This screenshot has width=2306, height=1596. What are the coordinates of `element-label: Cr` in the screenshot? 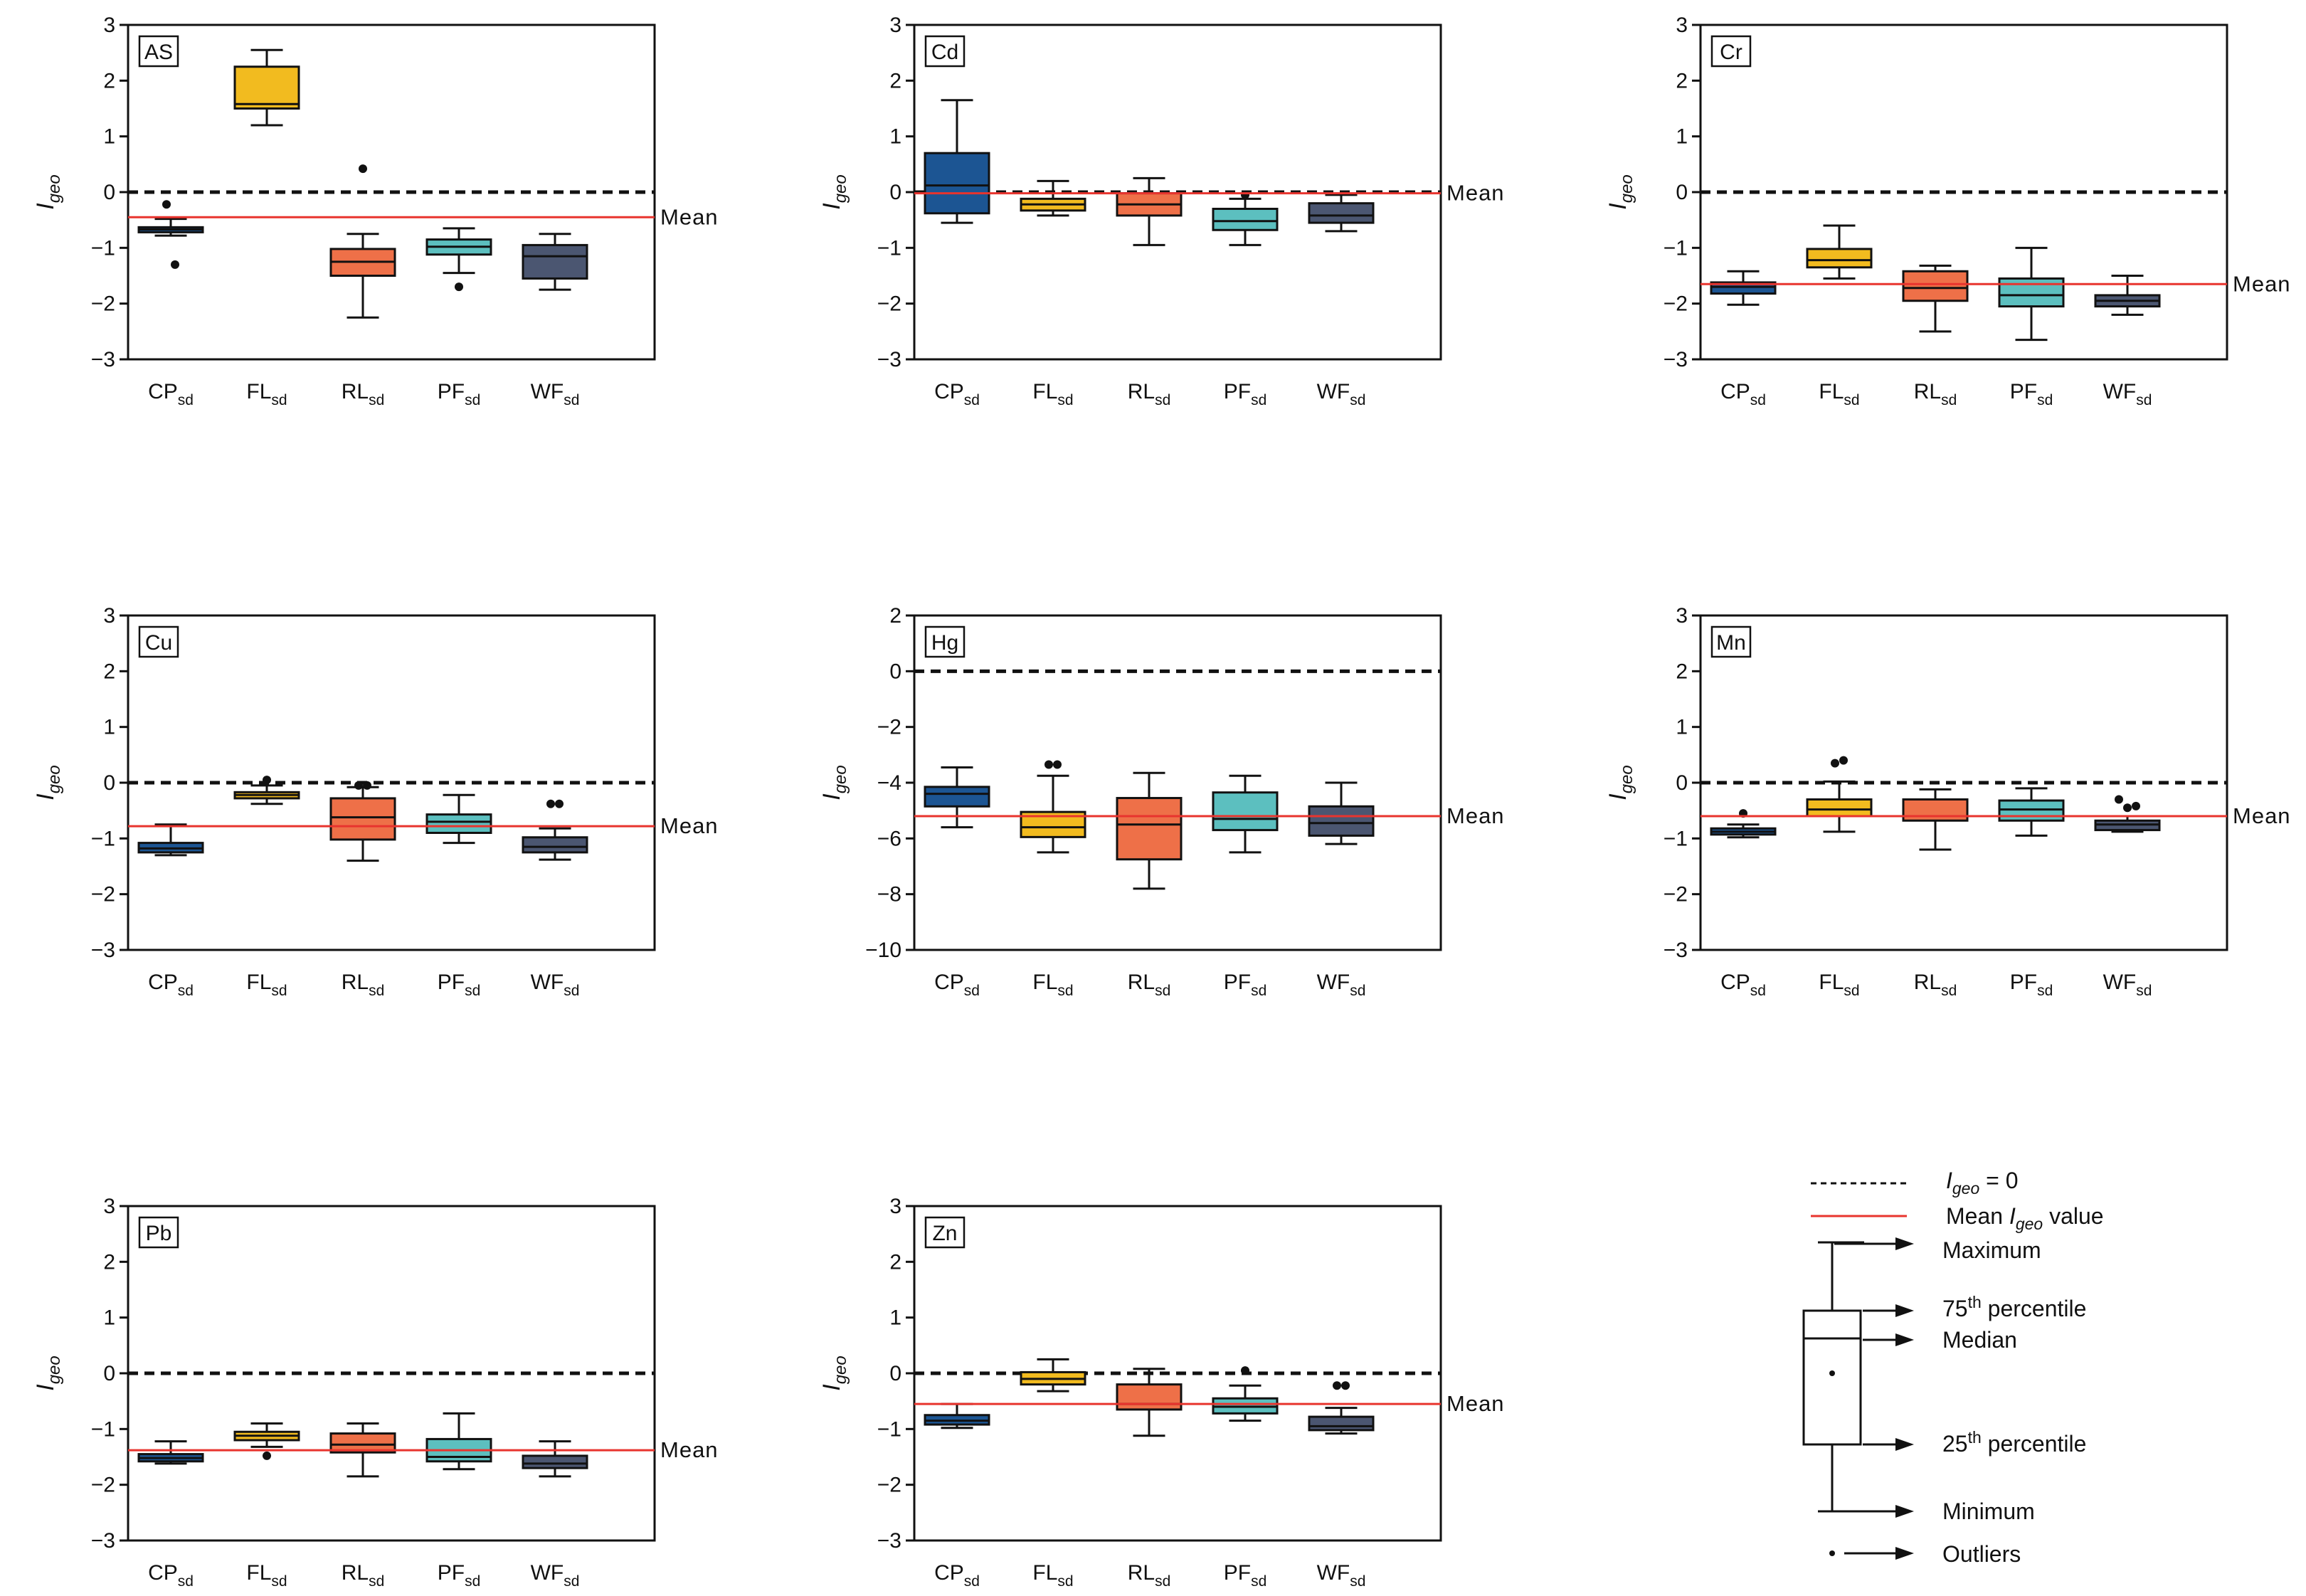 It's located at (1731, 53).